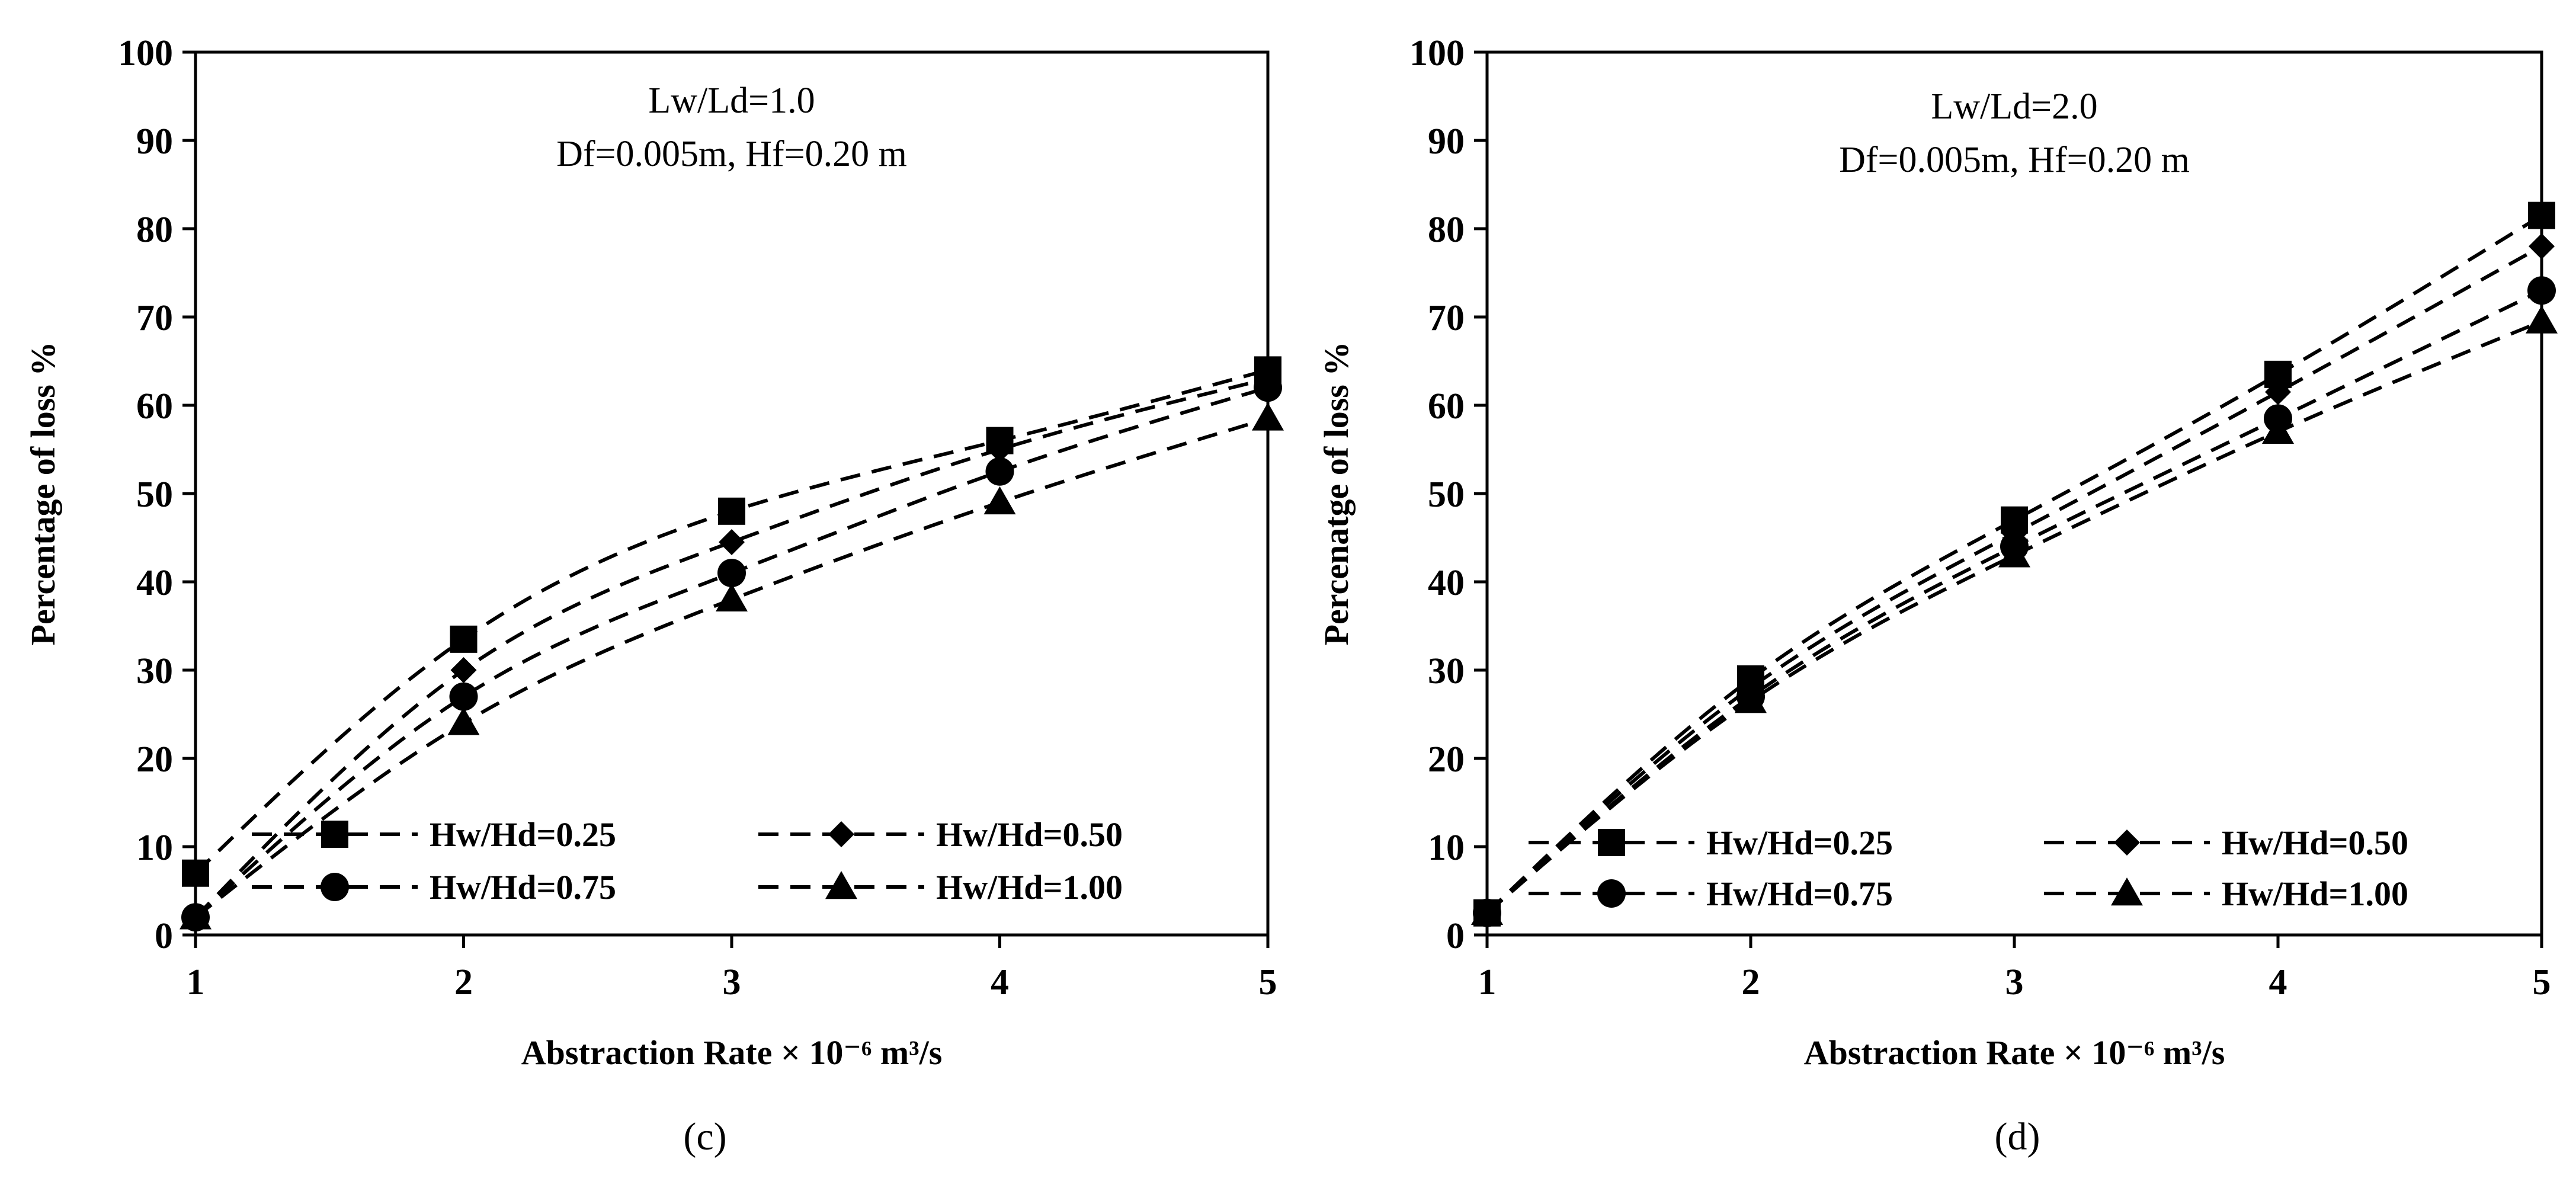  Describe the element at coordinates (43, 494) in the screenshot. I see `y-axis-title: Percentage of loss %` at that location.